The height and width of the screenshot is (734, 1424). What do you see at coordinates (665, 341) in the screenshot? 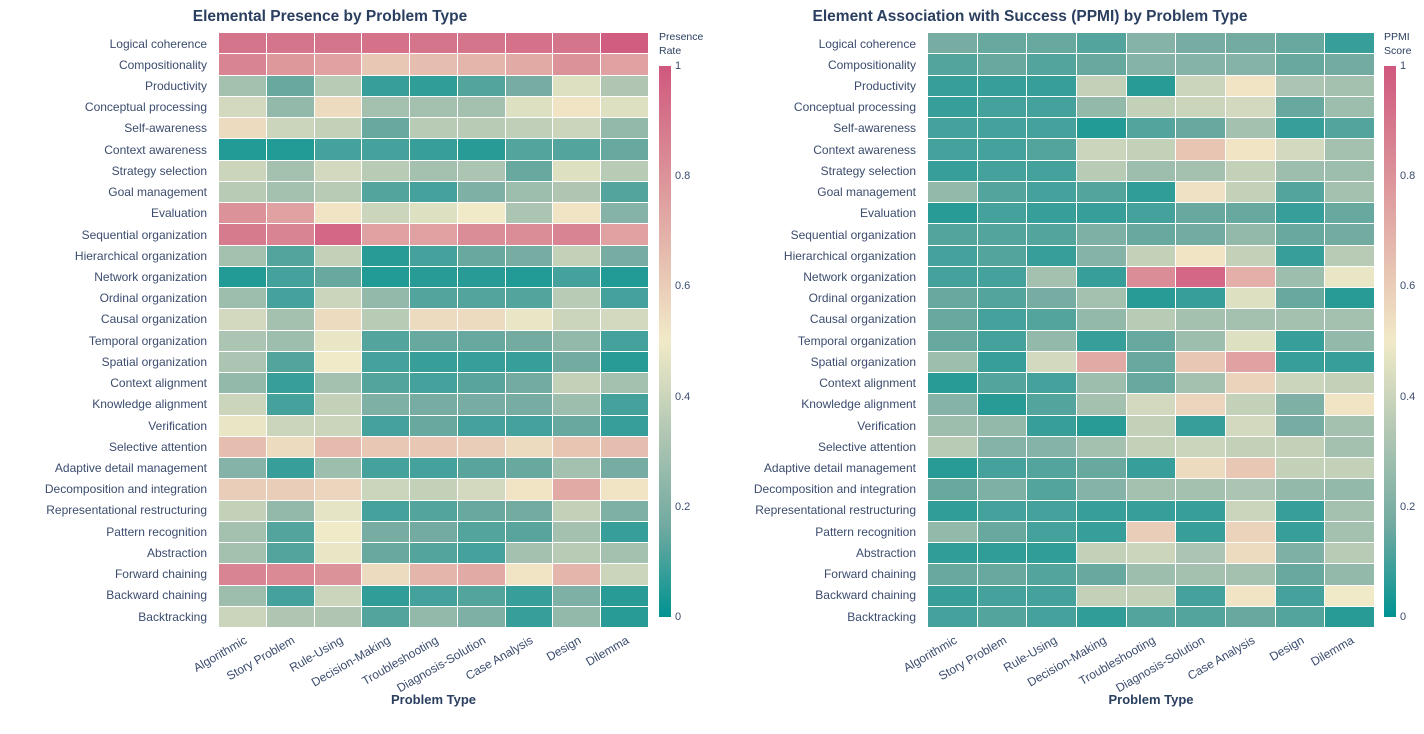
I see `colorbar-gradient` at bounding box center [665, 341].